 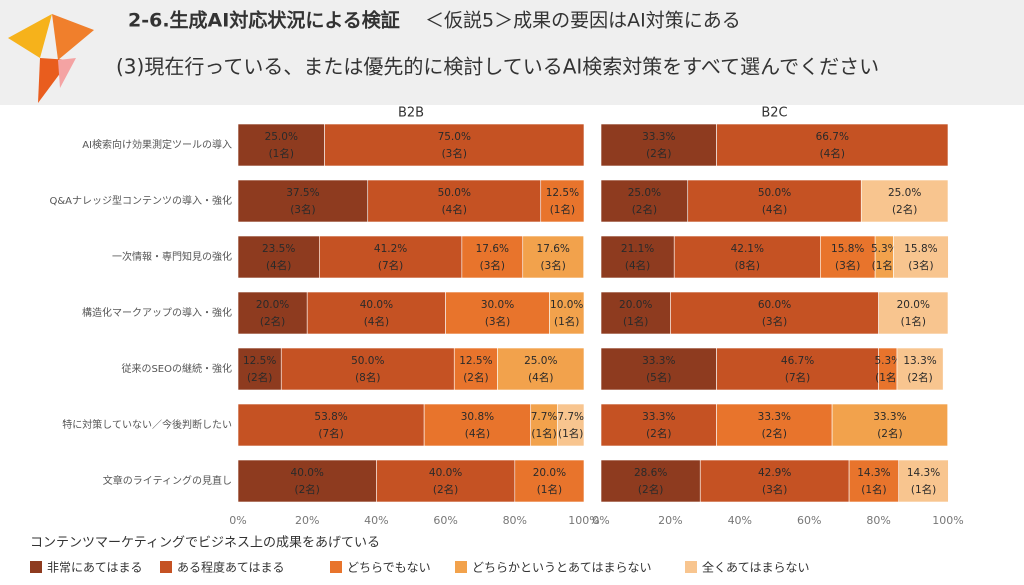 I want to click on value-label: 53.8%, so click(x=330, y=417).